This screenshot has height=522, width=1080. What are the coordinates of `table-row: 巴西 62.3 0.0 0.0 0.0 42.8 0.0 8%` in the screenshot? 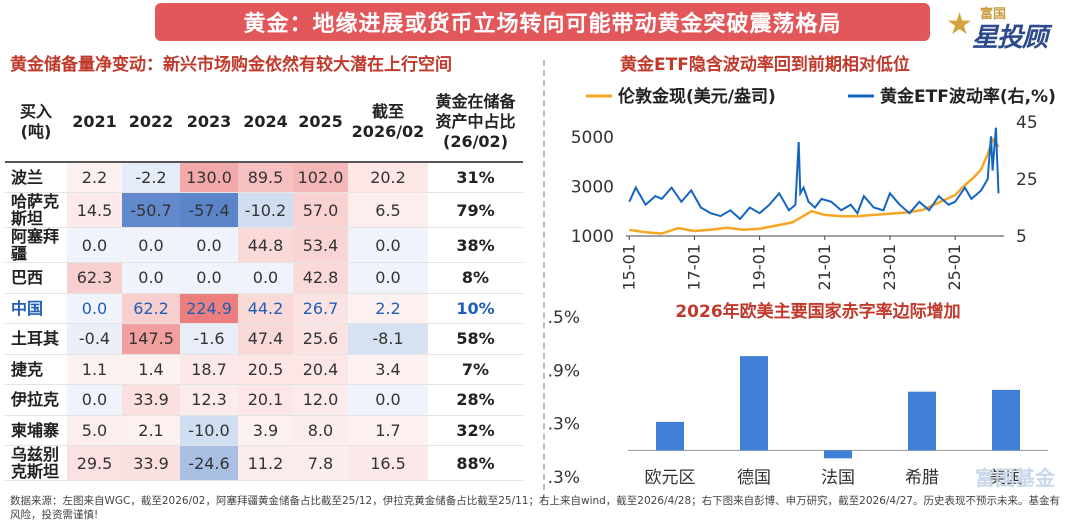 It's located at (264, 278).